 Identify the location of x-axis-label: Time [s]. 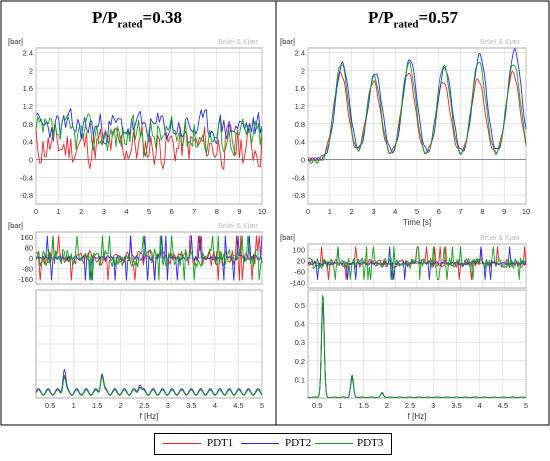
(417, 222).